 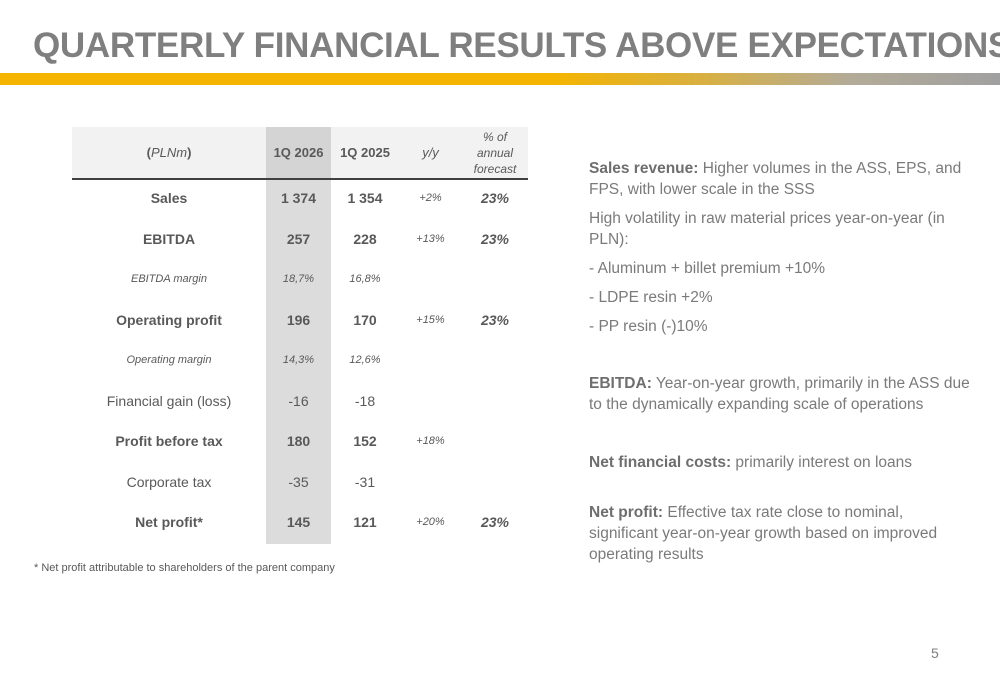 I want to click on current-value: 14,3%, so click(x=298, y=360).